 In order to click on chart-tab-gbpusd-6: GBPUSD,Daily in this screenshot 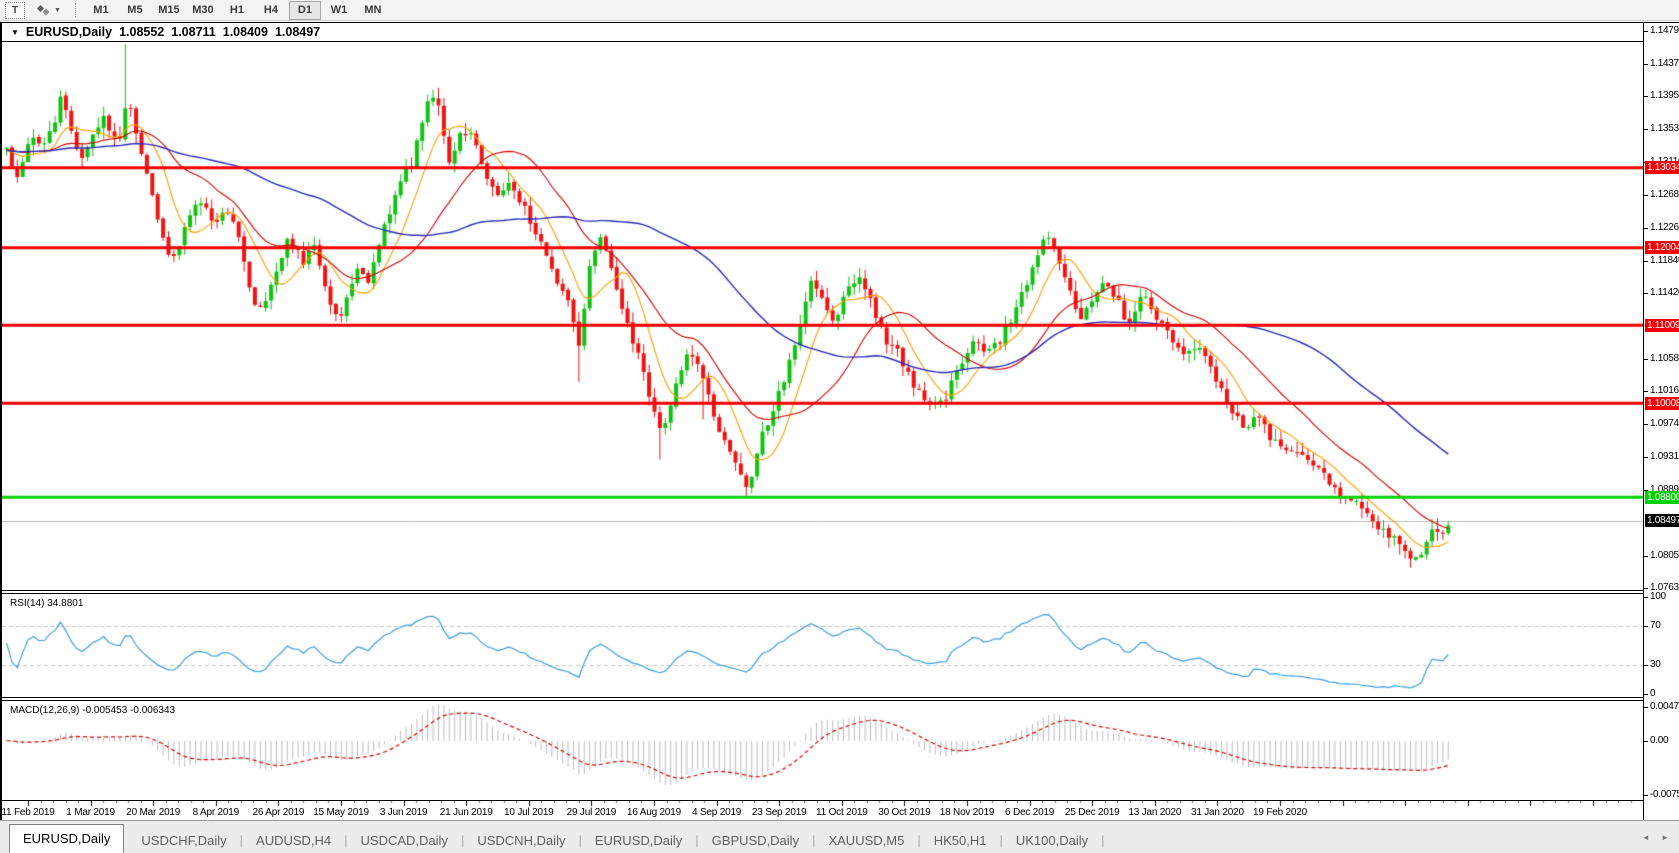, I will do `click(755, 840)`.